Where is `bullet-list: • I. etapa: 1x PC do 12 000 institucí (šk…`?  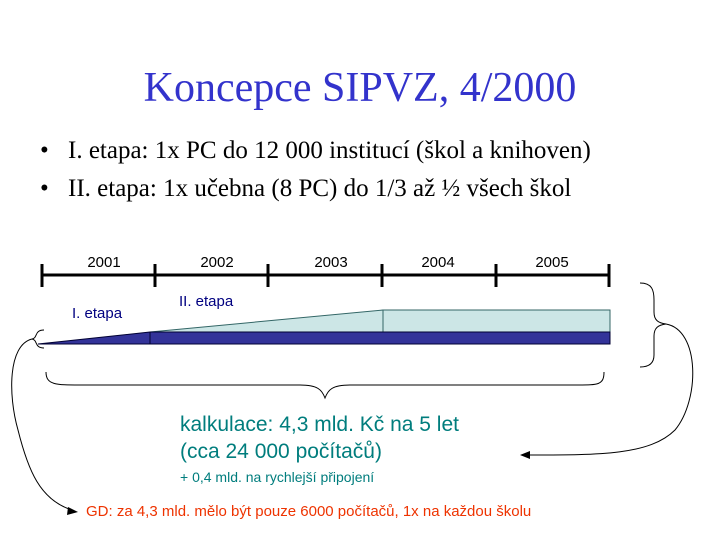 bullet-list: • I. etapa: 1x PC do 12 000 institucí (šk… is located at coordinates (315, 170).